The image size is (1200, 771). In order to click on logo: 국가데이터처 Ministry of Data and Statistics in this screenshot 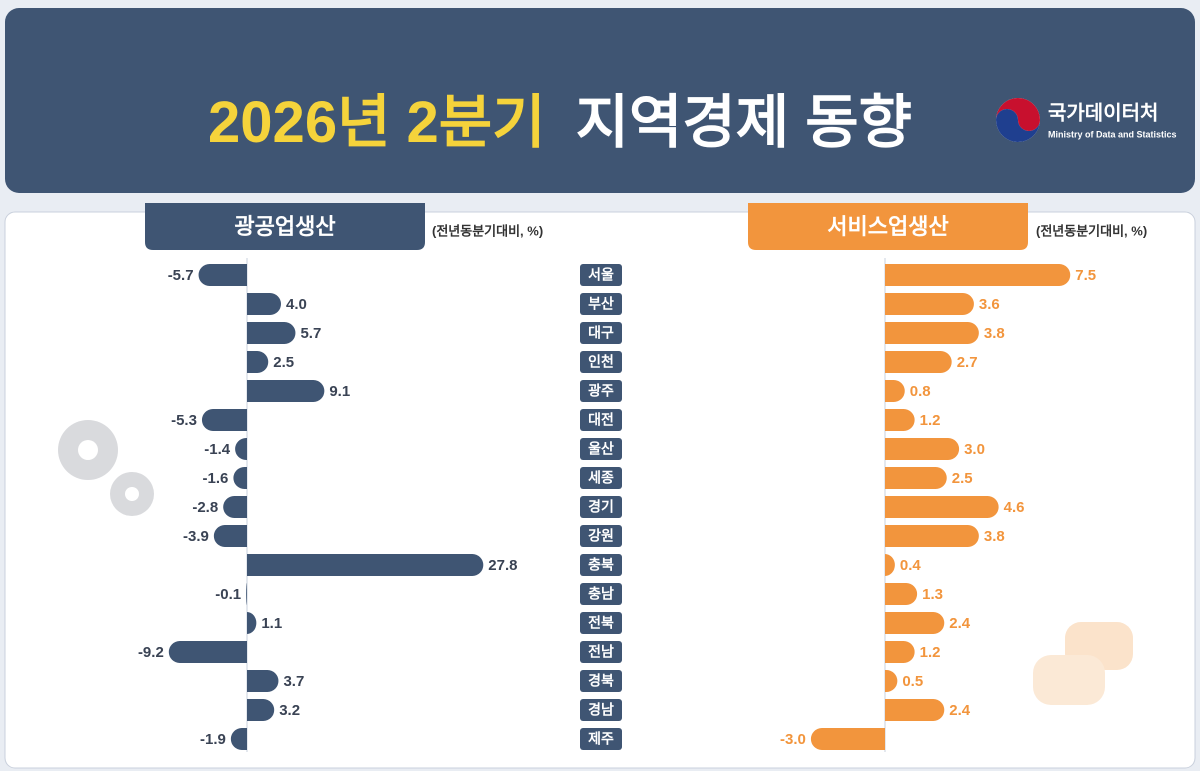, I will do `click(1086, 120)`.